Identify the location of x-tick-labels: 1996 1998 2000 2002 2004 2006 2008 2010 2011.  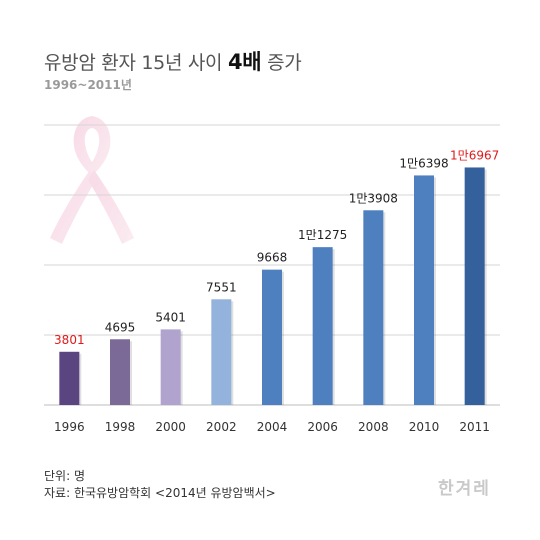
(272, 427).